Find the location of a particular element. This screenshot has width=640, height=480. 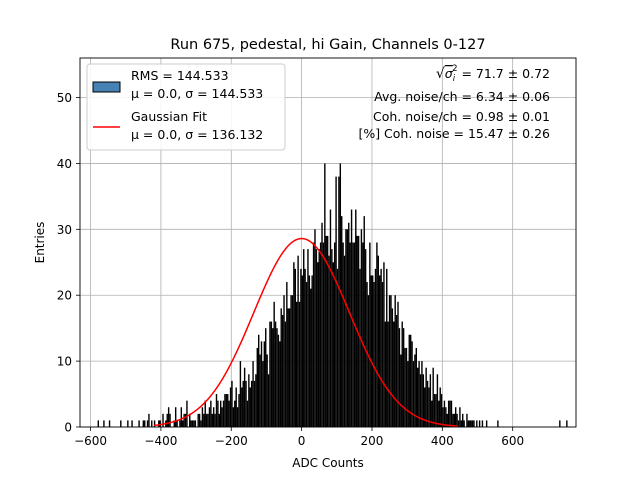

x-tick-label: 200 is located at coordinates (372, 441).